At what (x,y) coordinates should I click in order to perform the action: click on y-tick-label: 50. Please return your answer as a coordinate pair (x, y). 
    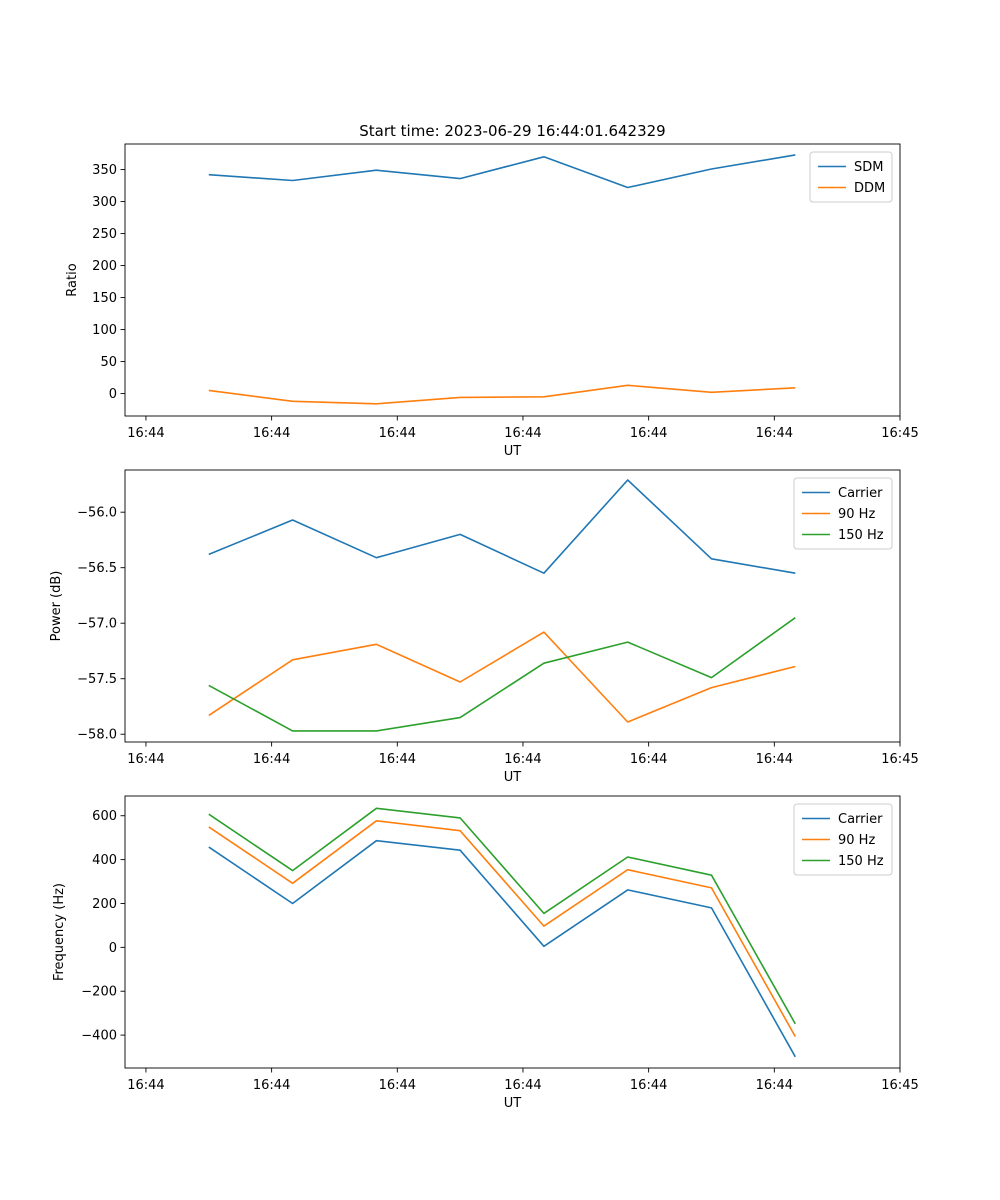
    Looking at the image, I should click on (108, 362).